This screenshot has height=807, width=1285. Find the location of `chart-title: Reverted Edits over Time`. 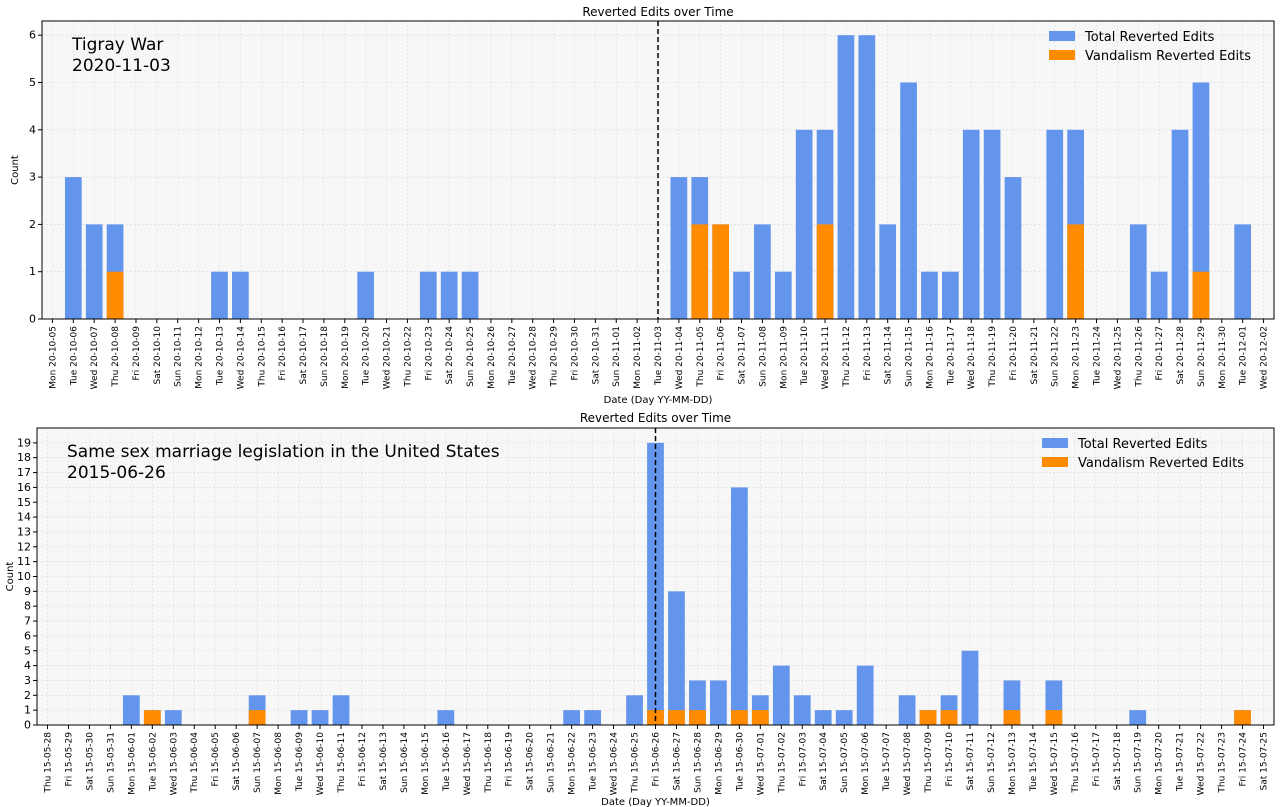

chart-title: Reverted Edits over Time is located at coordinates (657, 12).